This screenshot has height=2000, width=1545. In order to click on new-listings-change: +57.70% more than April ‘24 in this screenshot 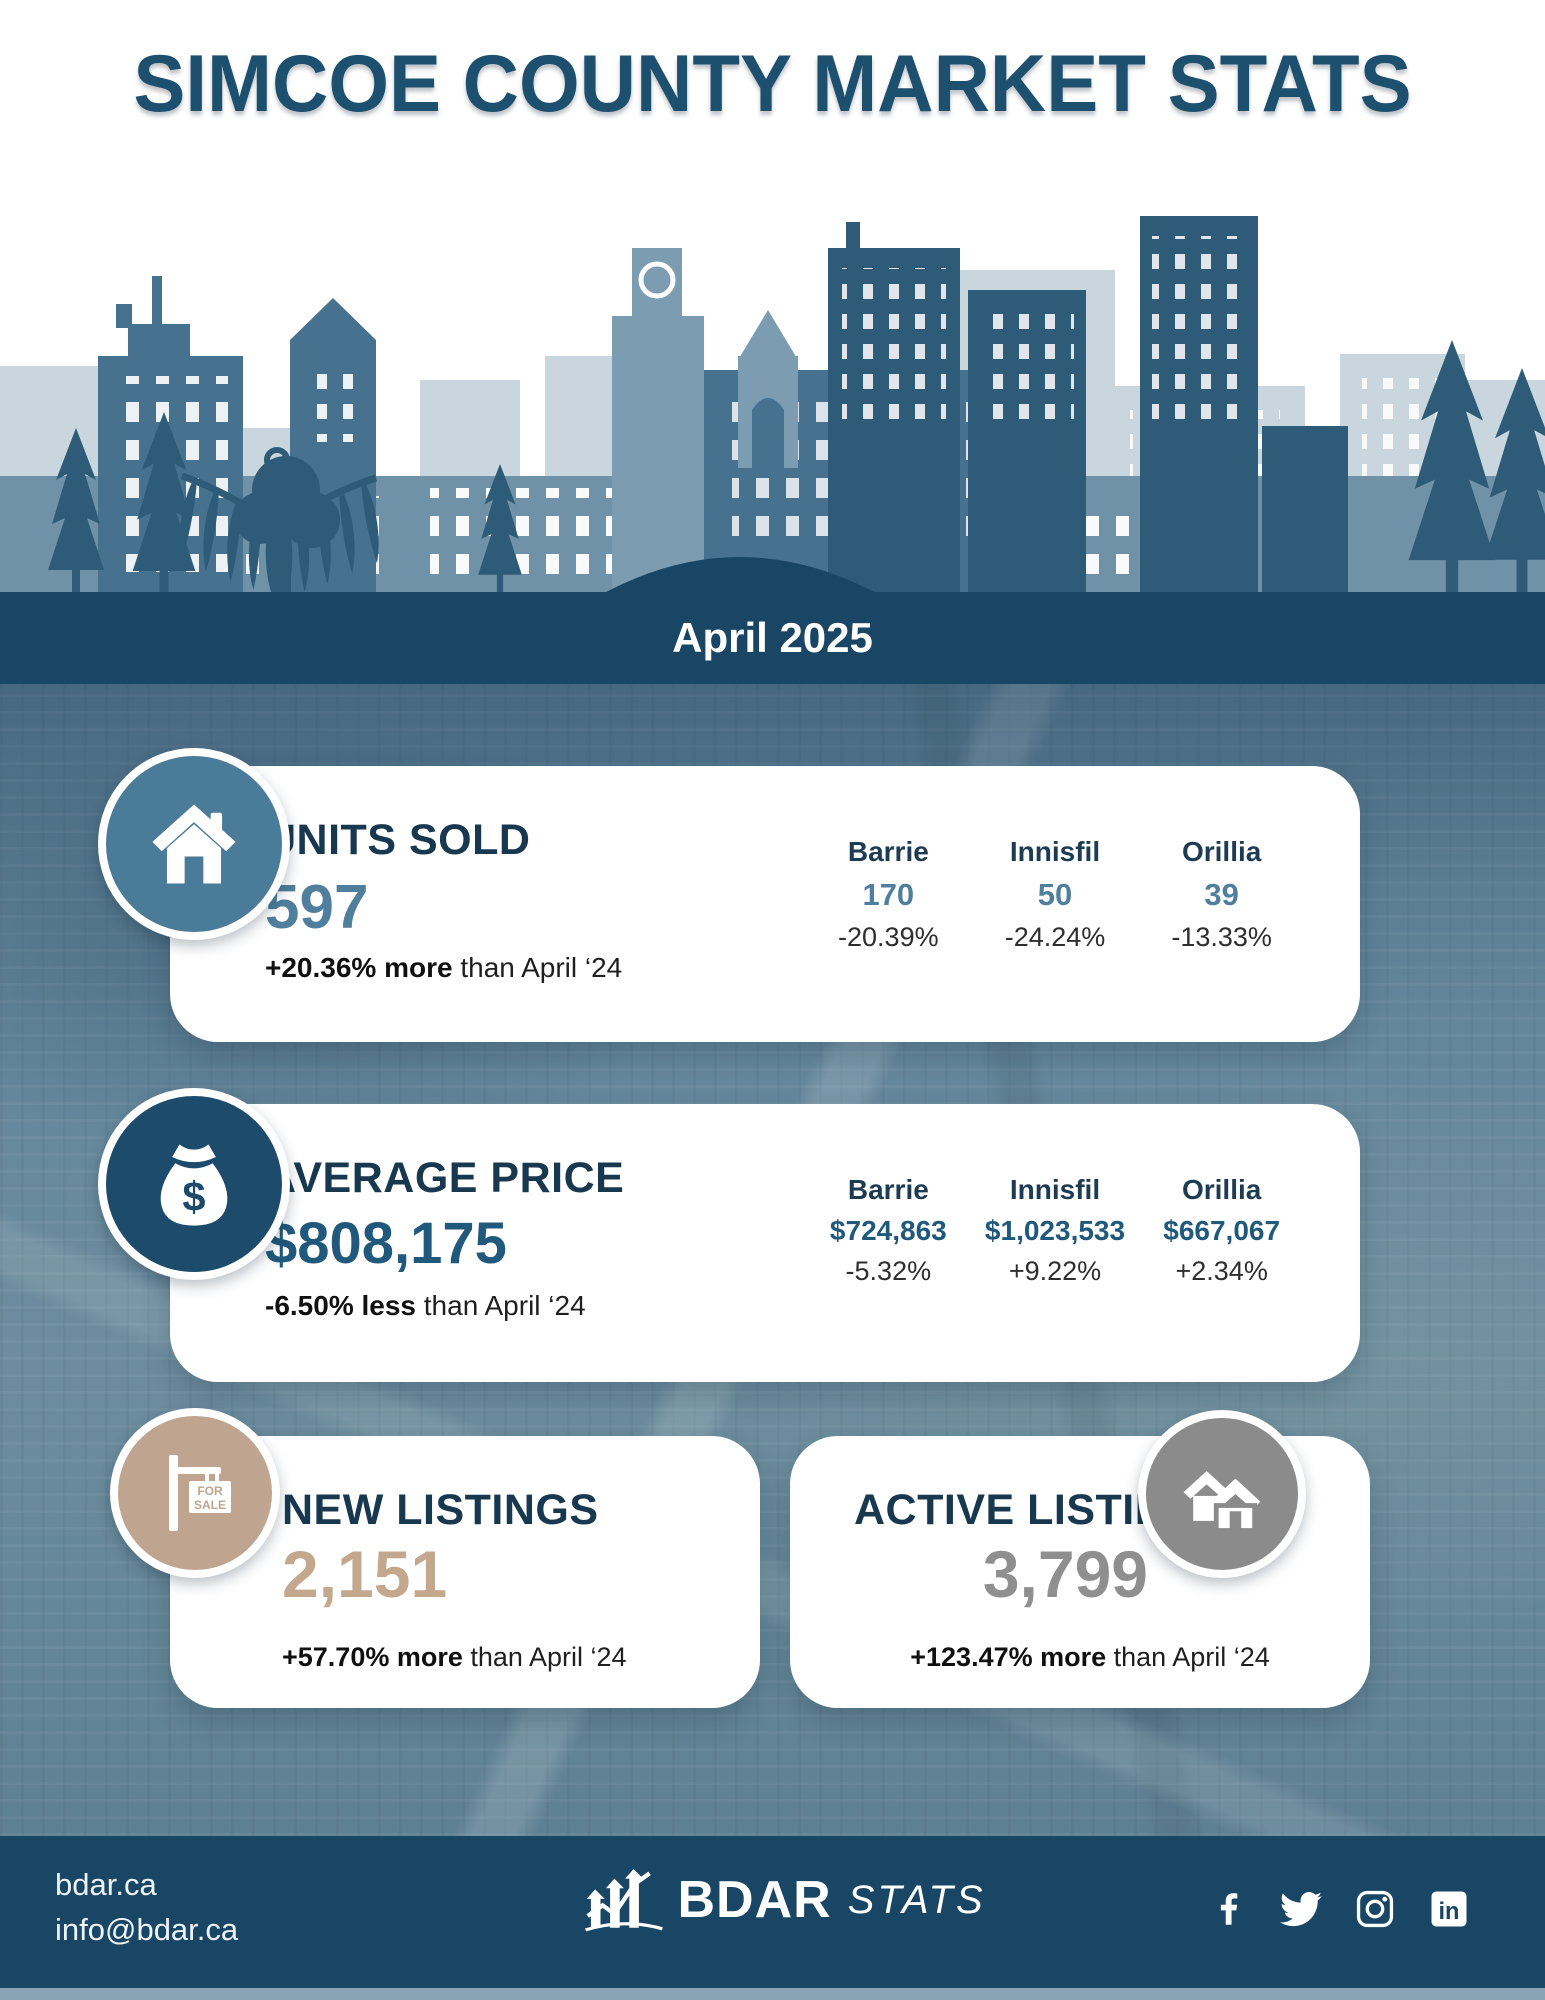, I will do `click(454, 1657)`.